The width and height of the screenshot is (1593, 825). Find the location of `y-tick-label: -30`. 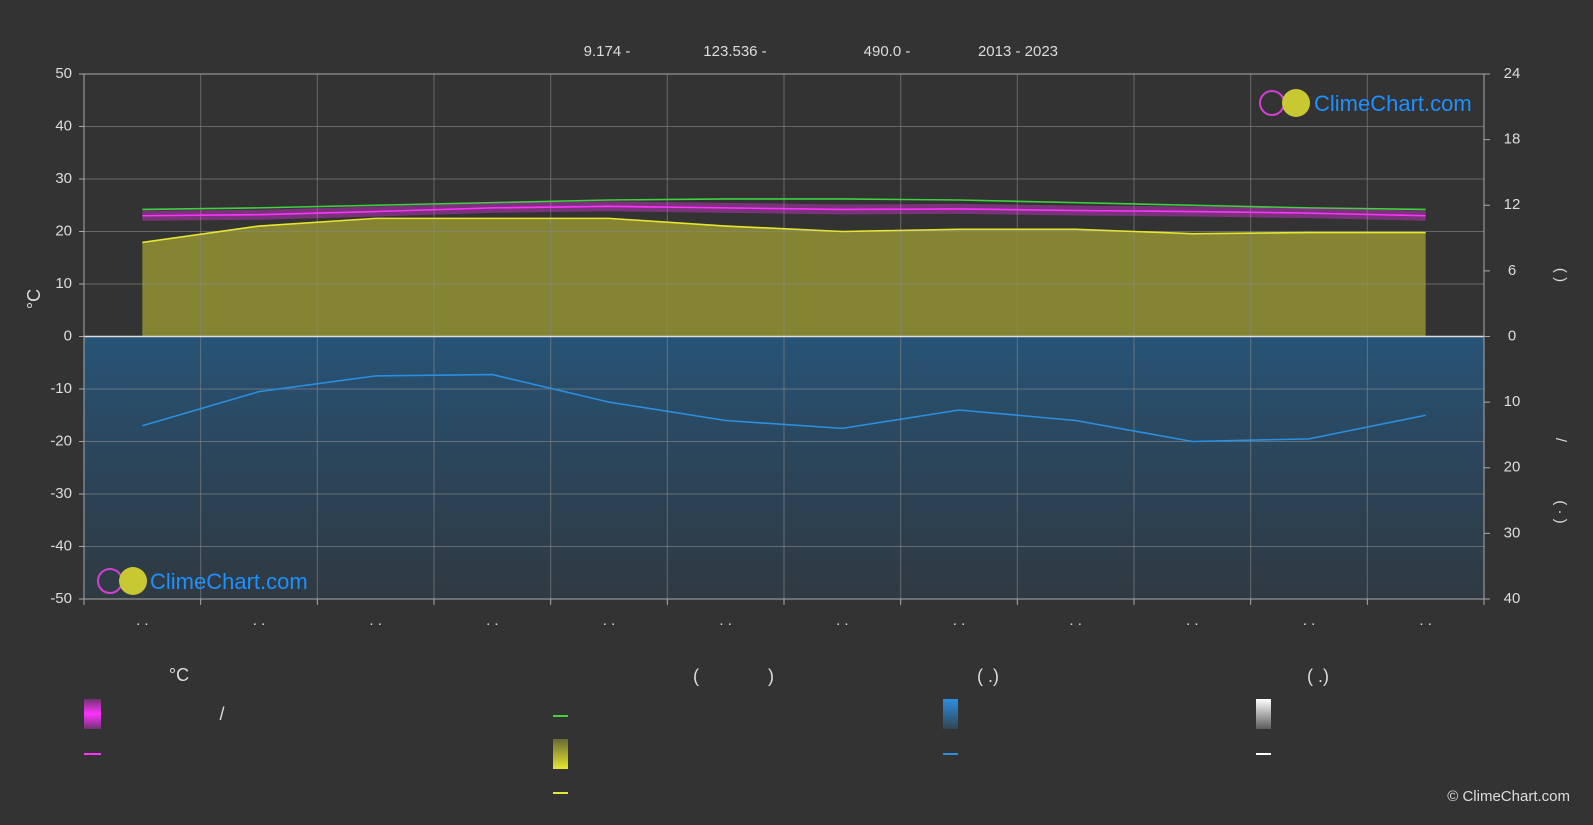

y-tick-label: -30 is located at coordinates (61, 493).